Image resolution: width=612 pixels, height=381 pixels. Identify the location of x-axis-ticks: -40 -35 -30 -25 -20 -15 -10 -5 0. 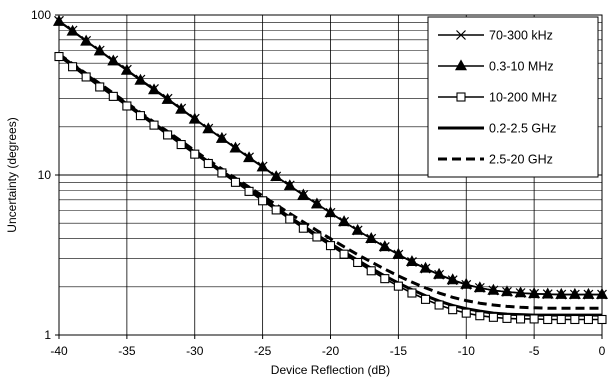
(328, 346).